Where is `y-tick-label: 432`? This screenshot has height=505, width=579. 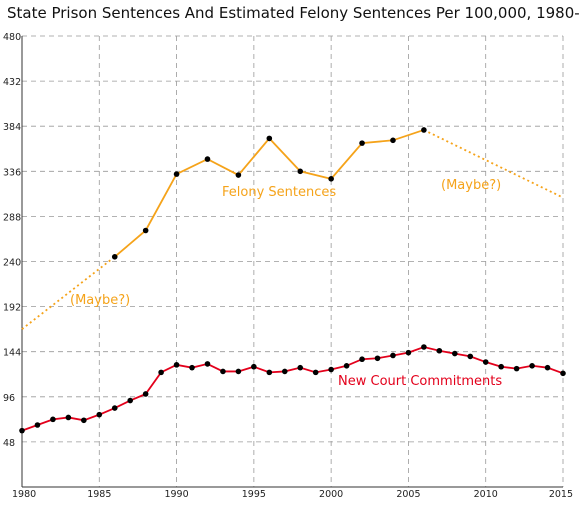
y-tick-label: 432 is located at coordinates (12, 82).